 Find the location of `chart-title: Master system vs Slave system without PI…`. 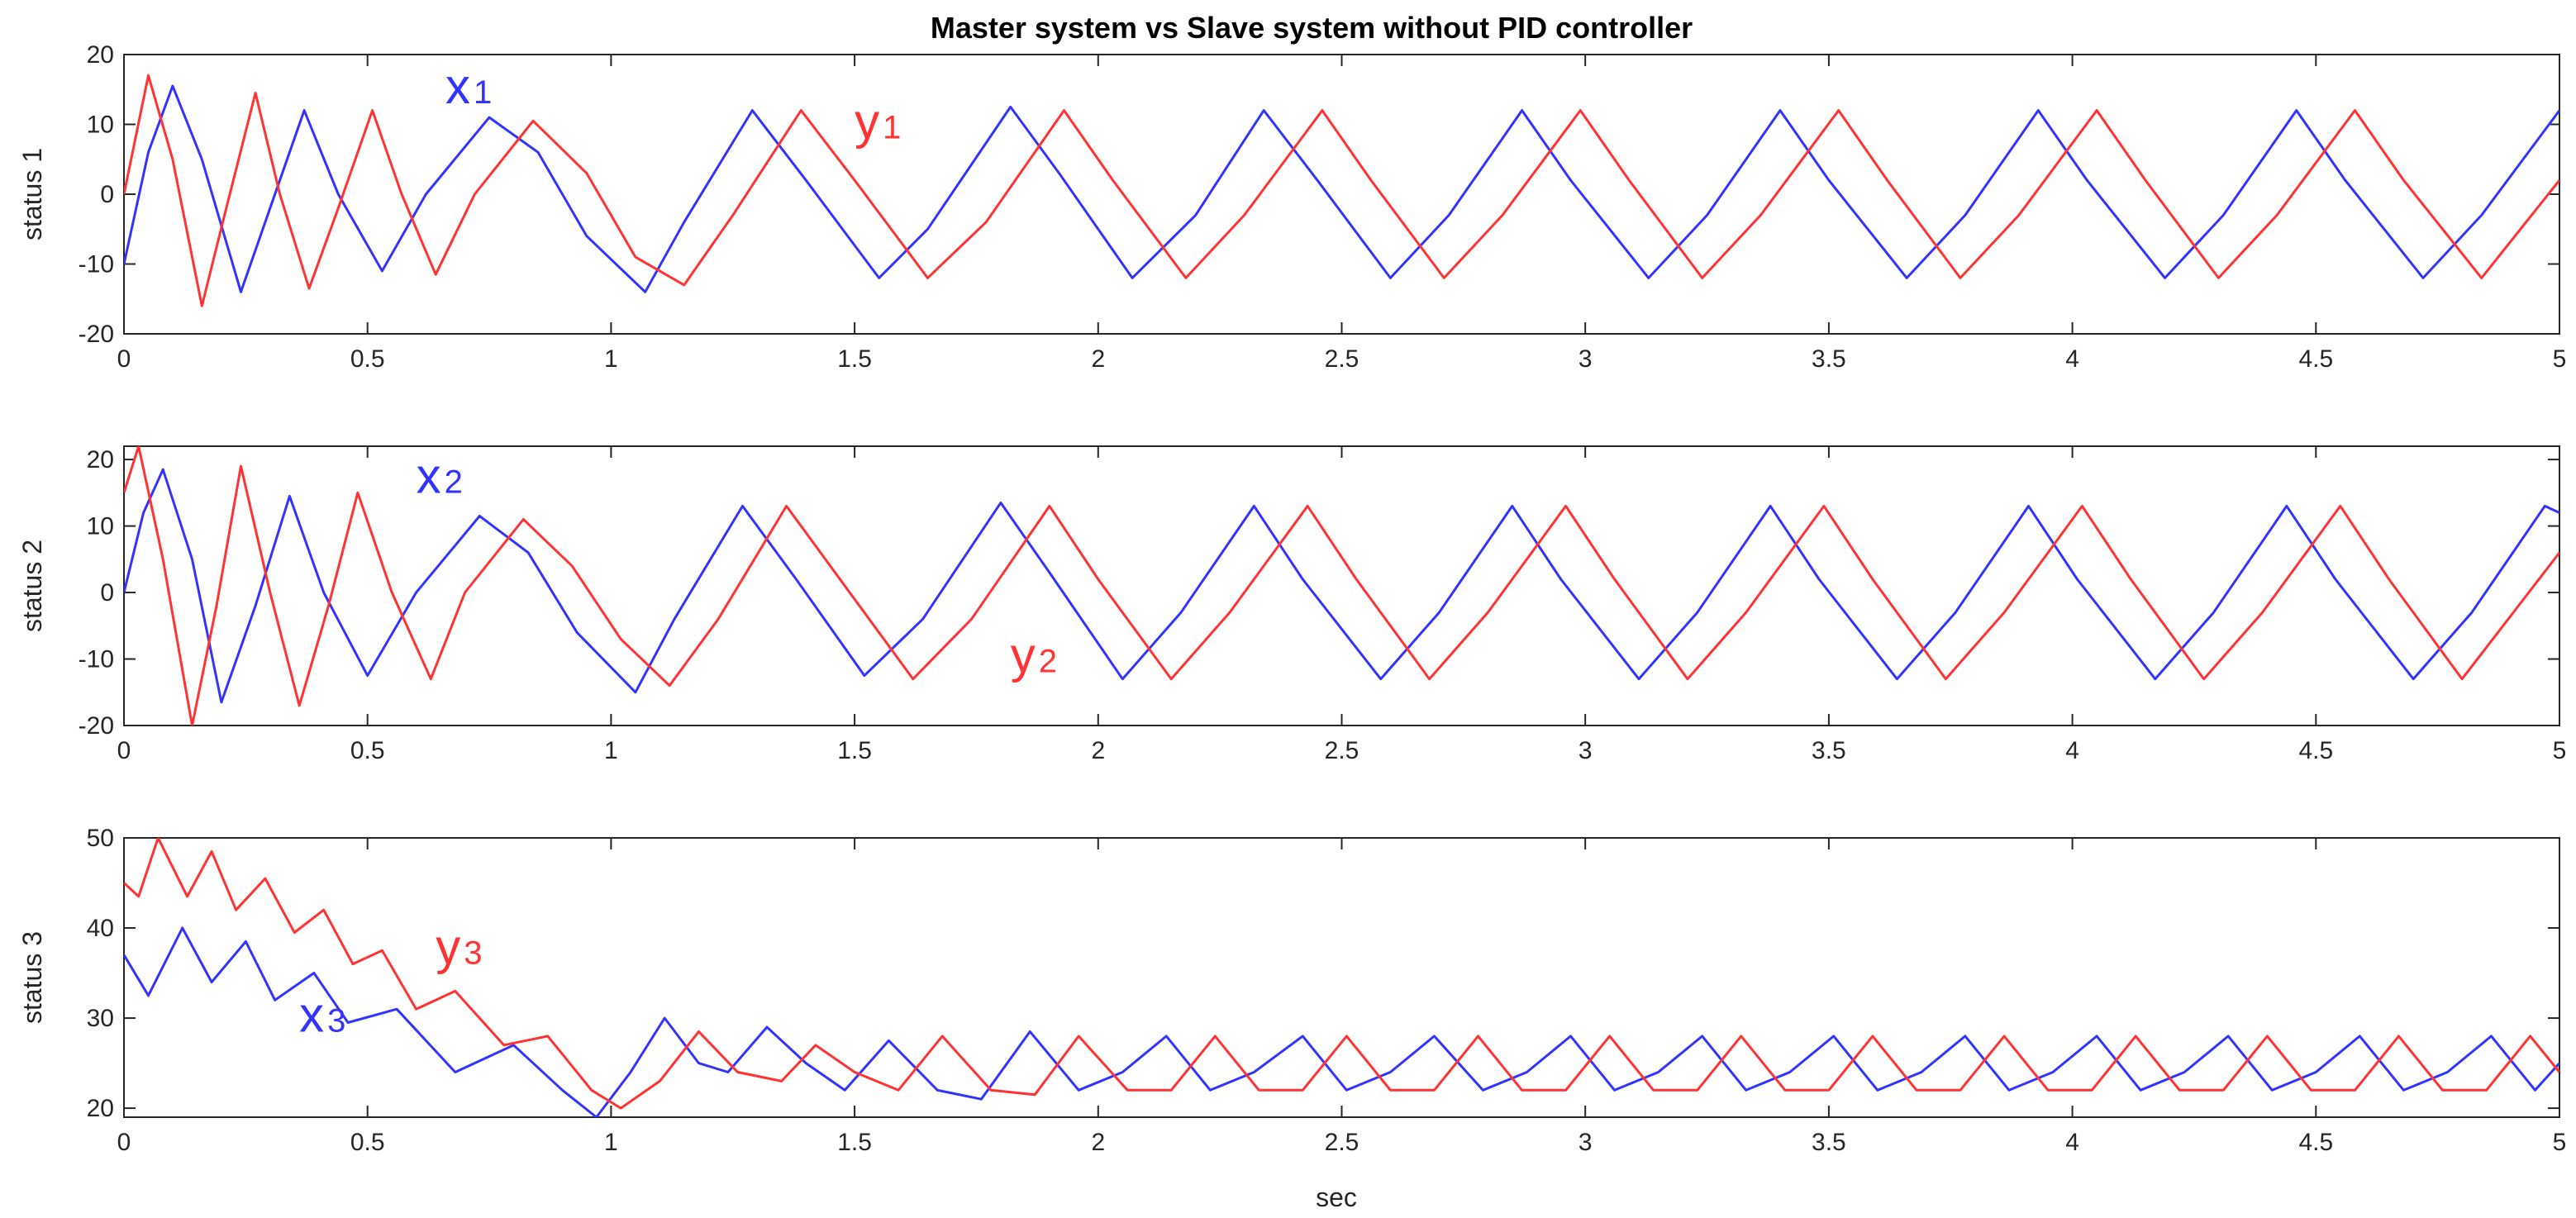

chart-title: Master system vs Slave system without PI… is located at coordinates (1312, 28).